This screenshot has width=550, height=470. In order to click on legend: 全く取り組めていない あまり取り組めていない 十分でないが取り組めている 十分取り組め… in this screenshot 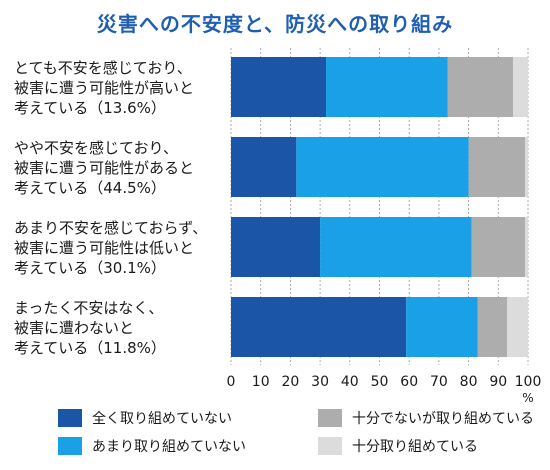, I will do `click(275, 435)`.